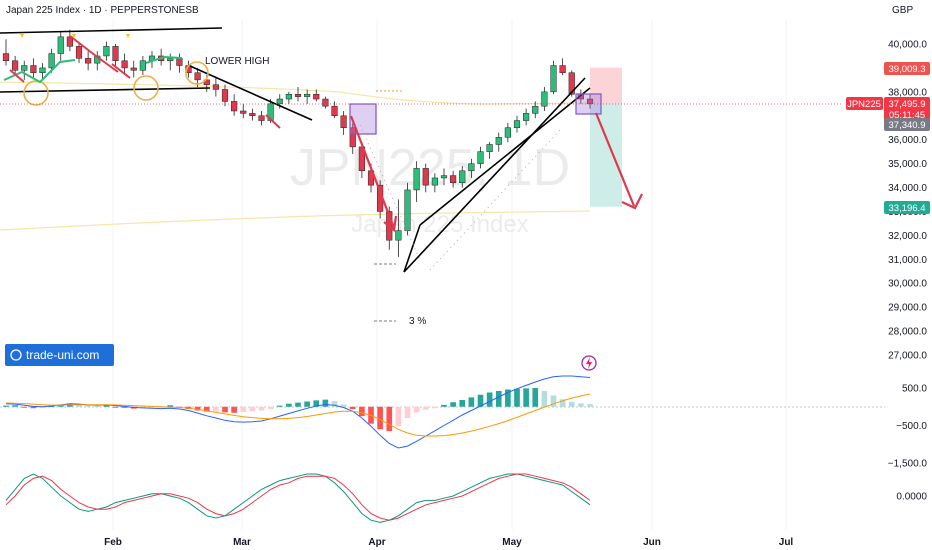 The image size is (932, 550). What do you see at coordinates (113, 542) in the screenshot?
I see `date-tick: Feb` at bounding box center [113, 542].